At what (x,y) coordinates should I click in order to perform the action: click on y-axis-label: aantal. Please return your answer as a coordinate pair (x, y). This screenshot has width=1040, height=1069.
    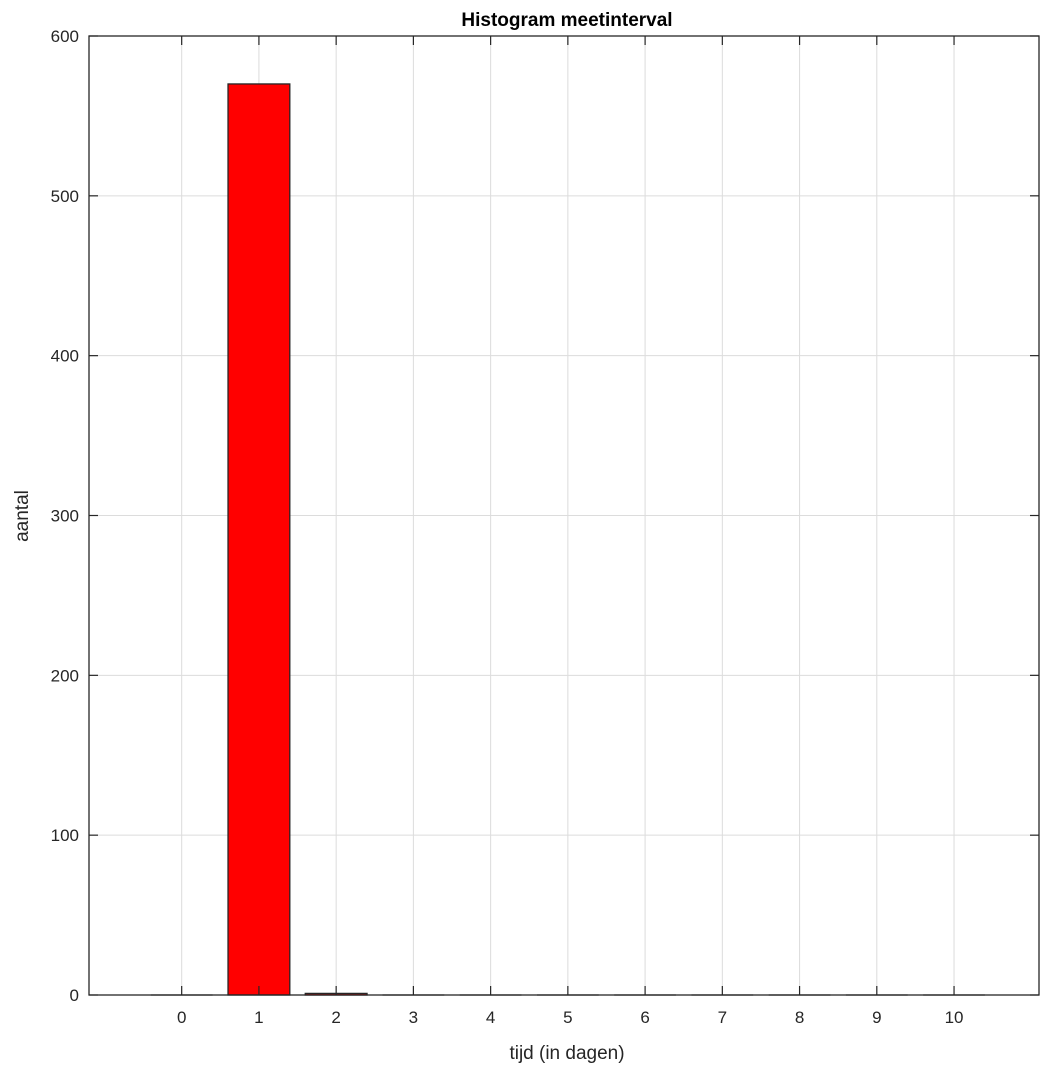
    Looking at the image, I should click on (22, 516).